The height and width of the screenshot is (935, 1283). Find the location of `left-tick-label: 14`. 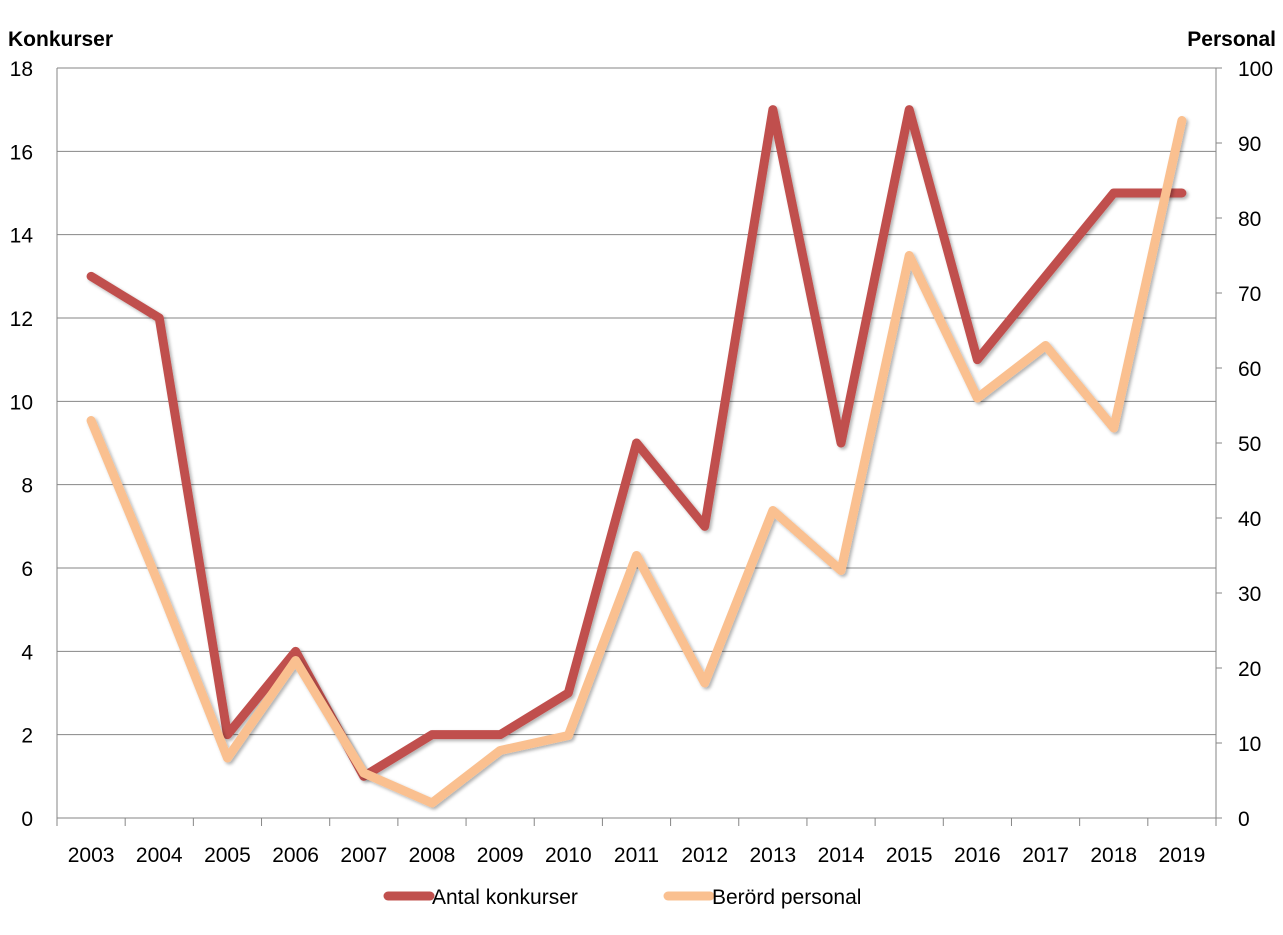

left-tick-label: 14 is located at coordinates (22, 236).